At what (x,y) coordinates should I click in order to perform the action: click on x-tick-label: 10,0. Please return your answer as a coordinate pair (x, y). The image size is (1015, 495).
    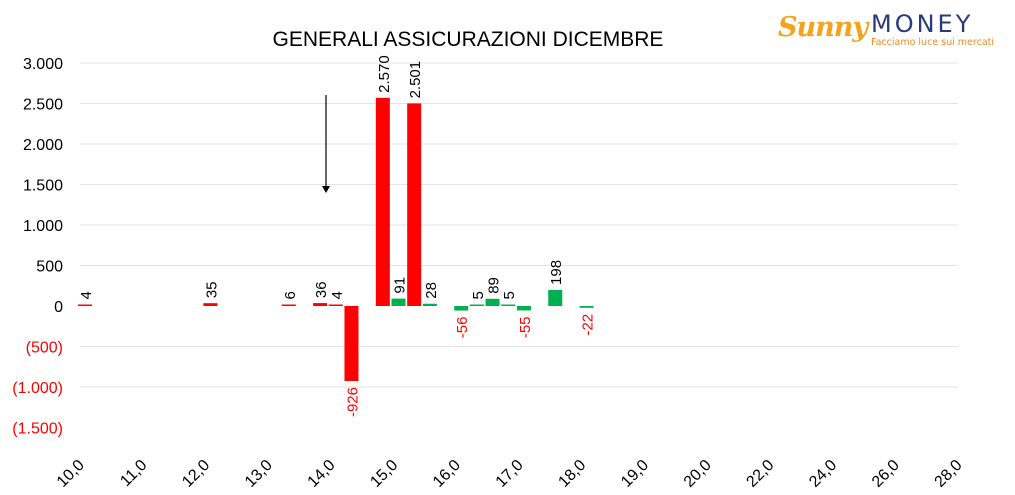
    Looking at the image, I should click on (71, 474).